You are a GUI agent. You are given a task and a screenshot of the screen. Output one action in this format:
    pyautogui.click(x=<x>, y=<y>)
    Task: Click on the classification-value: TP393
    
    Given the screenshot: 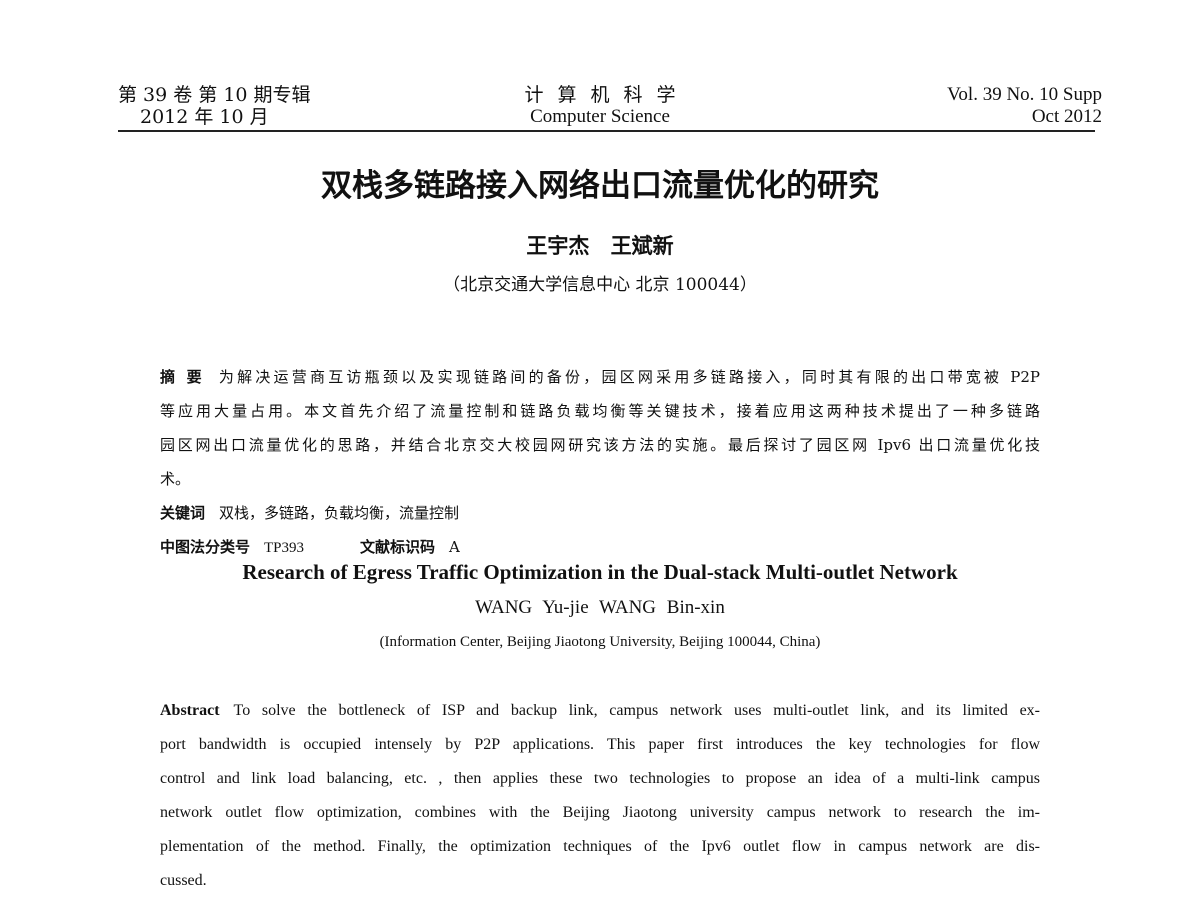 What is the action you would take?
    pyautogui.click(x=284, y=548)
    